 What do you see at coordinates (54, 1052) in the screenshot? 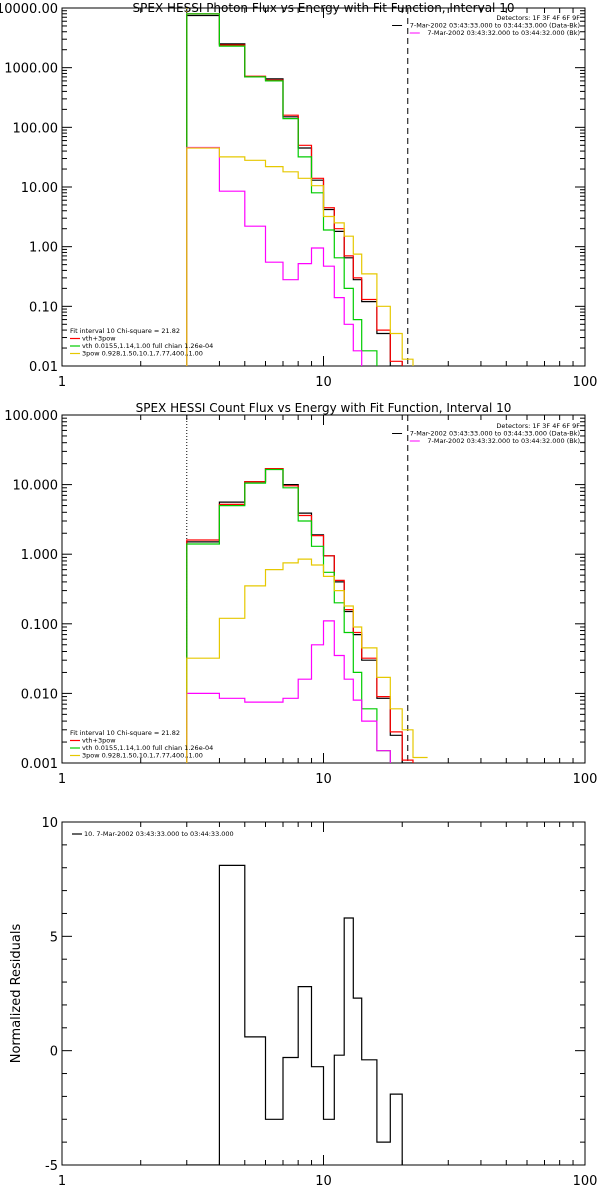
I see `y-tick-label: 0` at bounding box center [54, 1052].